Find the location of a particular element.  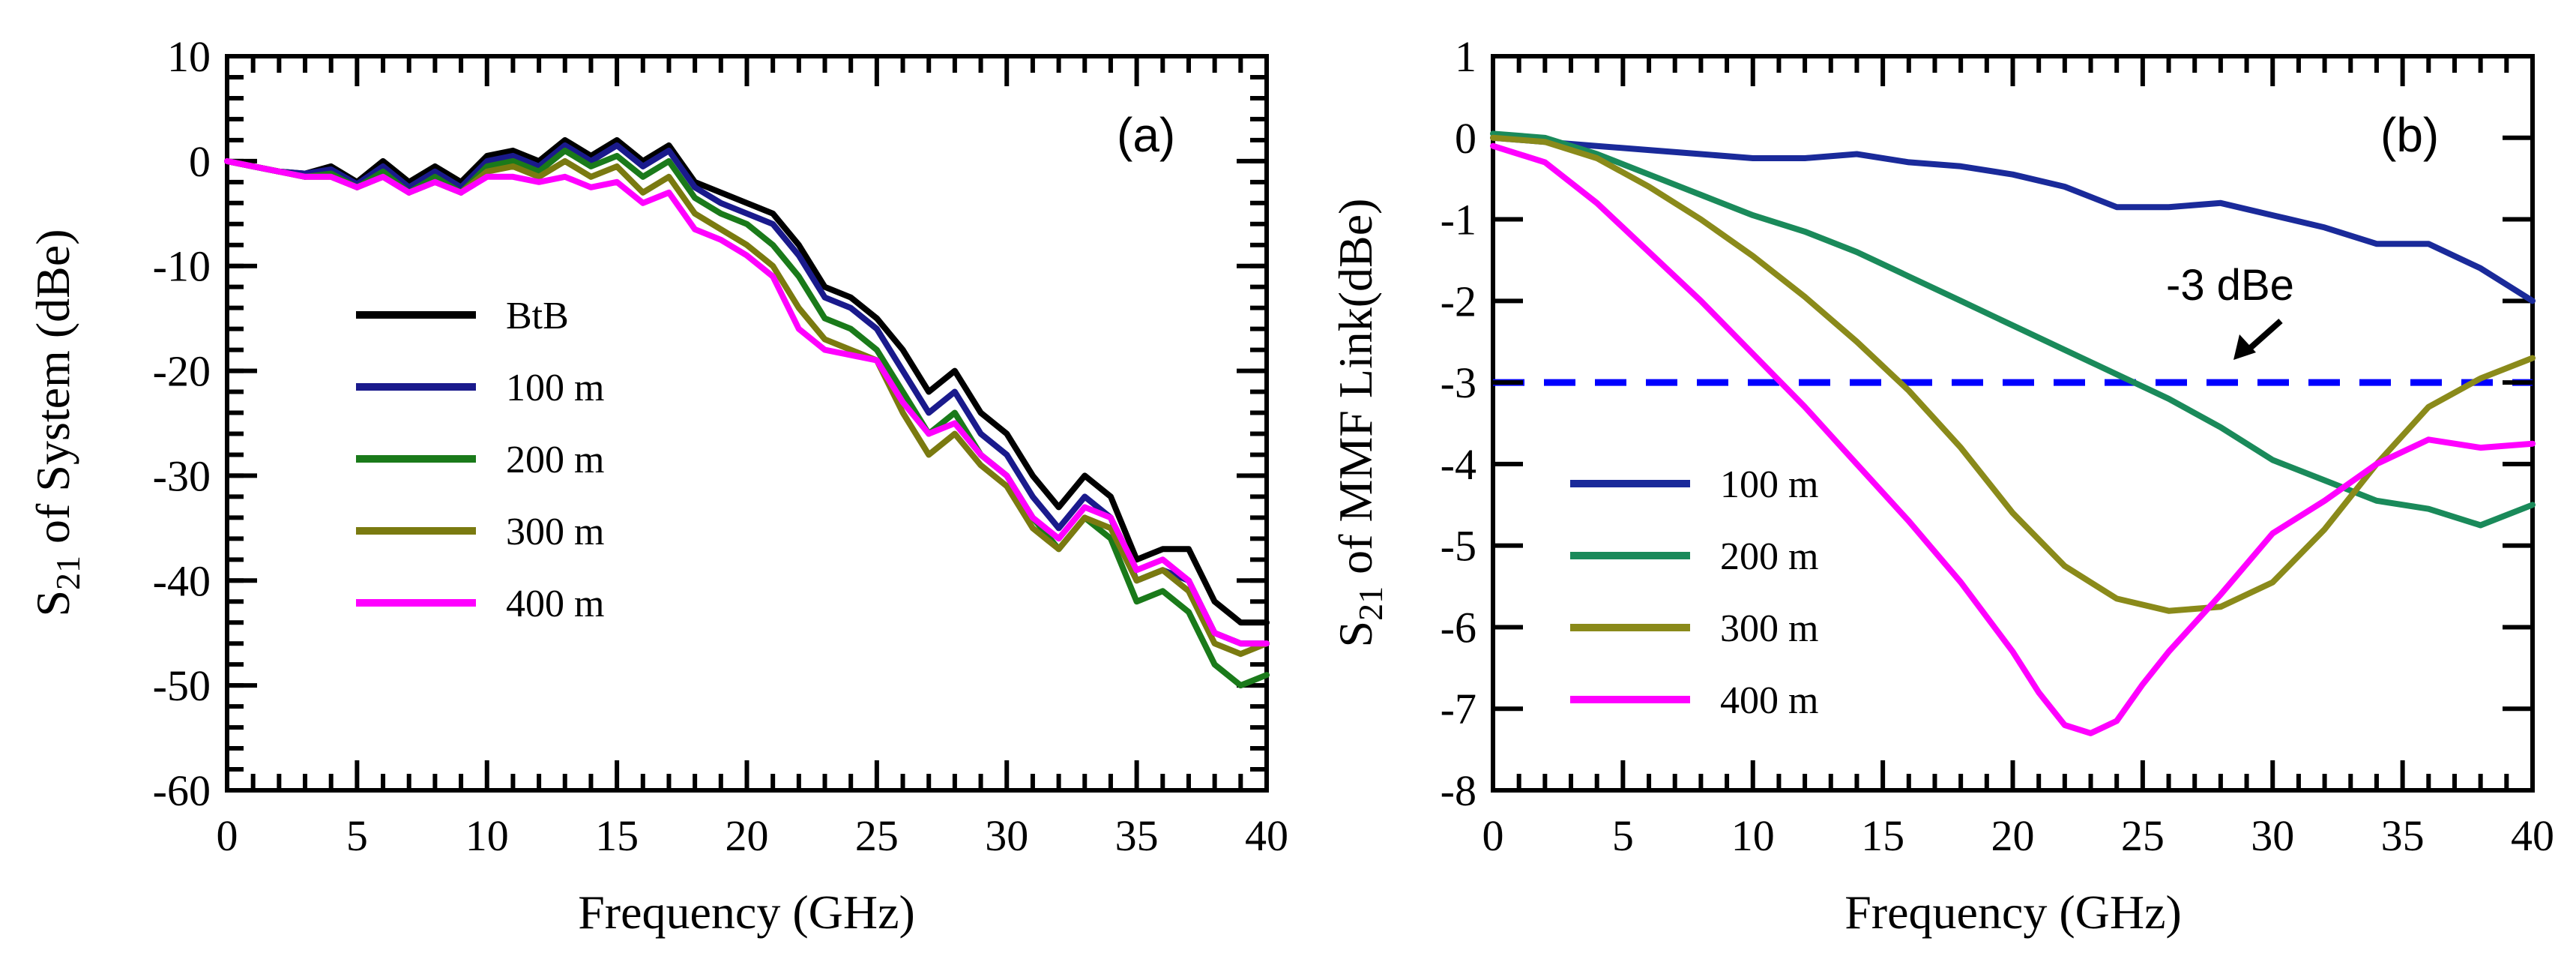

y-tick-label: -4 is located at coordinates (1458, 464).